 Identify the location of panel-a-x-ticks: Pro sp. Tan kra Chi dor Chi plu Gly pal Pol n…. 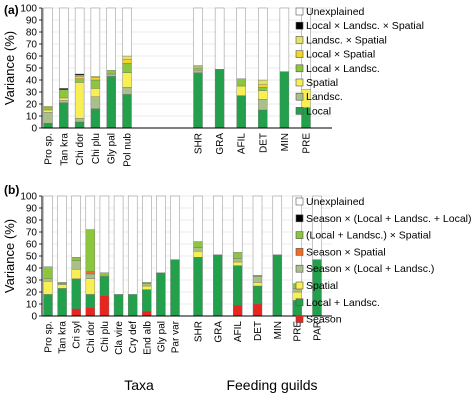
(178, 149).